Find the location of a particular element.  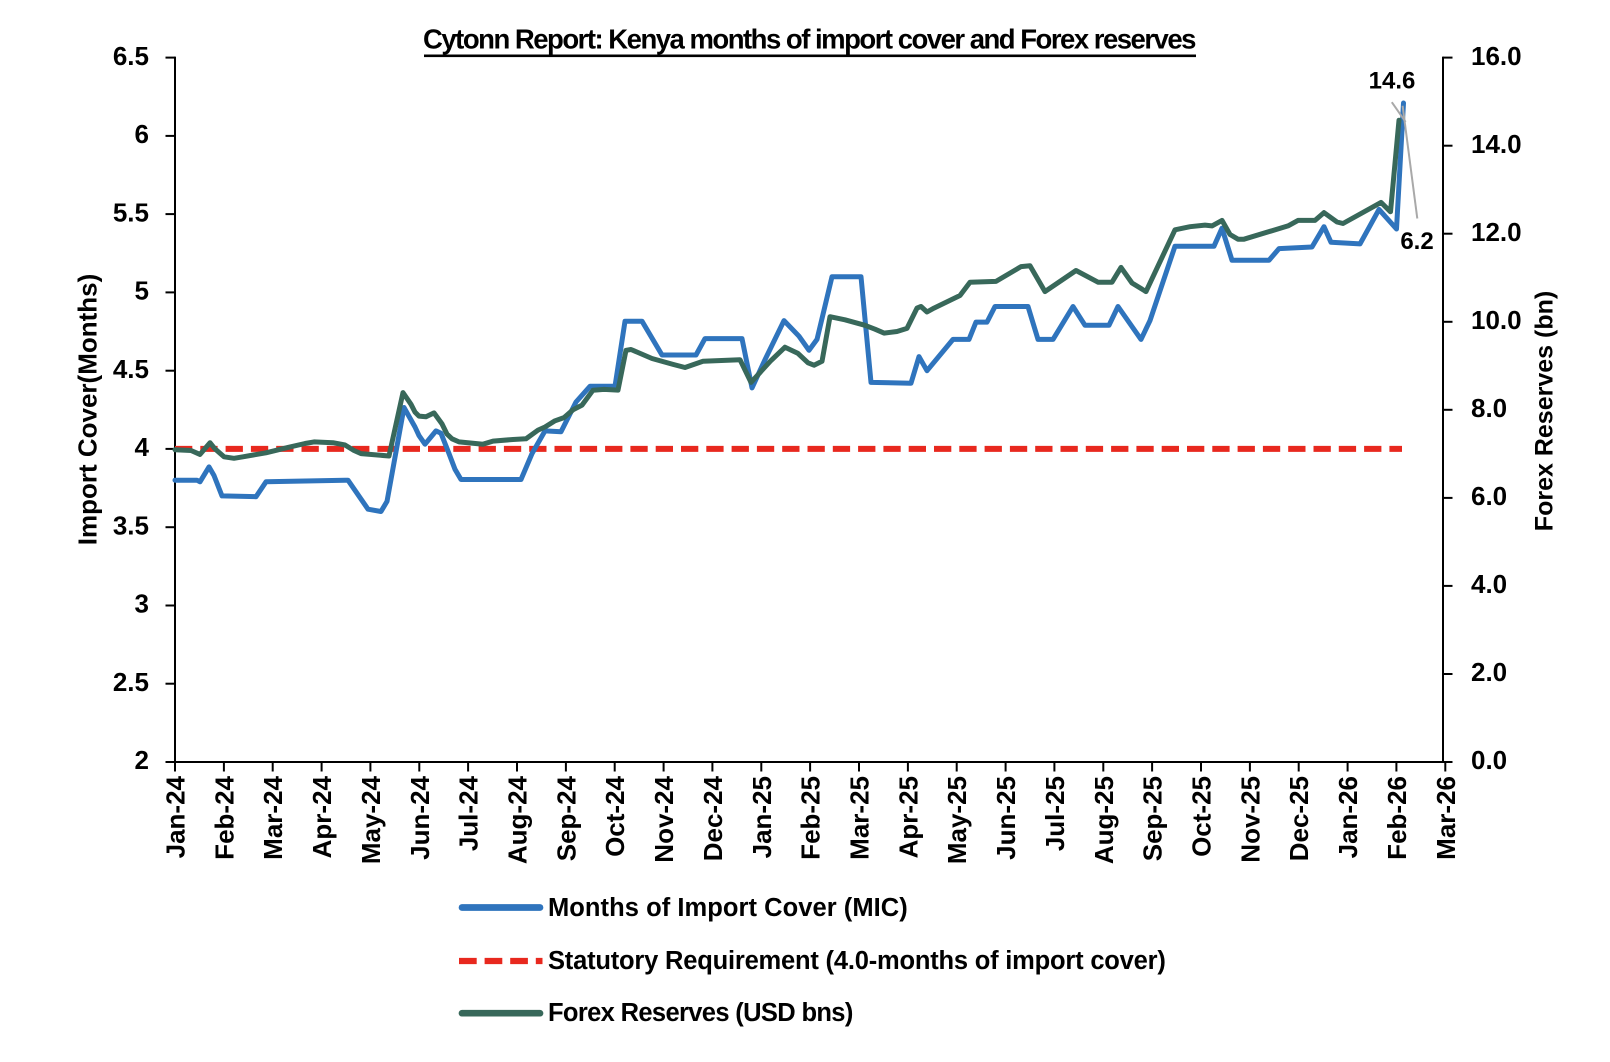

svg-text: Sep-25 is located at coordinates (1153, 818).